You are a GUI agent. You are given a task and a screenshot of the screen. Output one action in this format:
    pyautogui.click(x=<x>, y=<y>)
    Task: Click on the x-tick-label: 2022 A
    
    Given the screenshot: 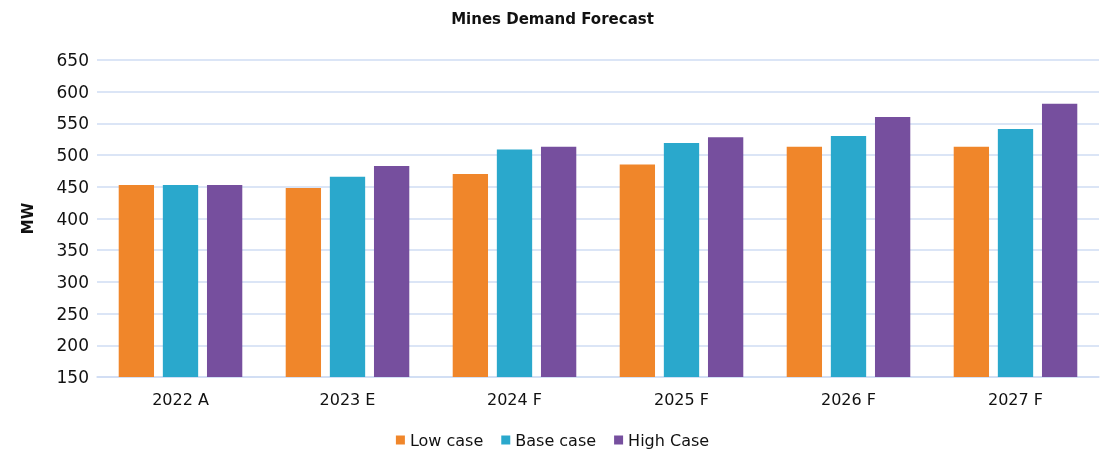 What is the action you would take?
    pyautogui.click(x=180, y=399)
    